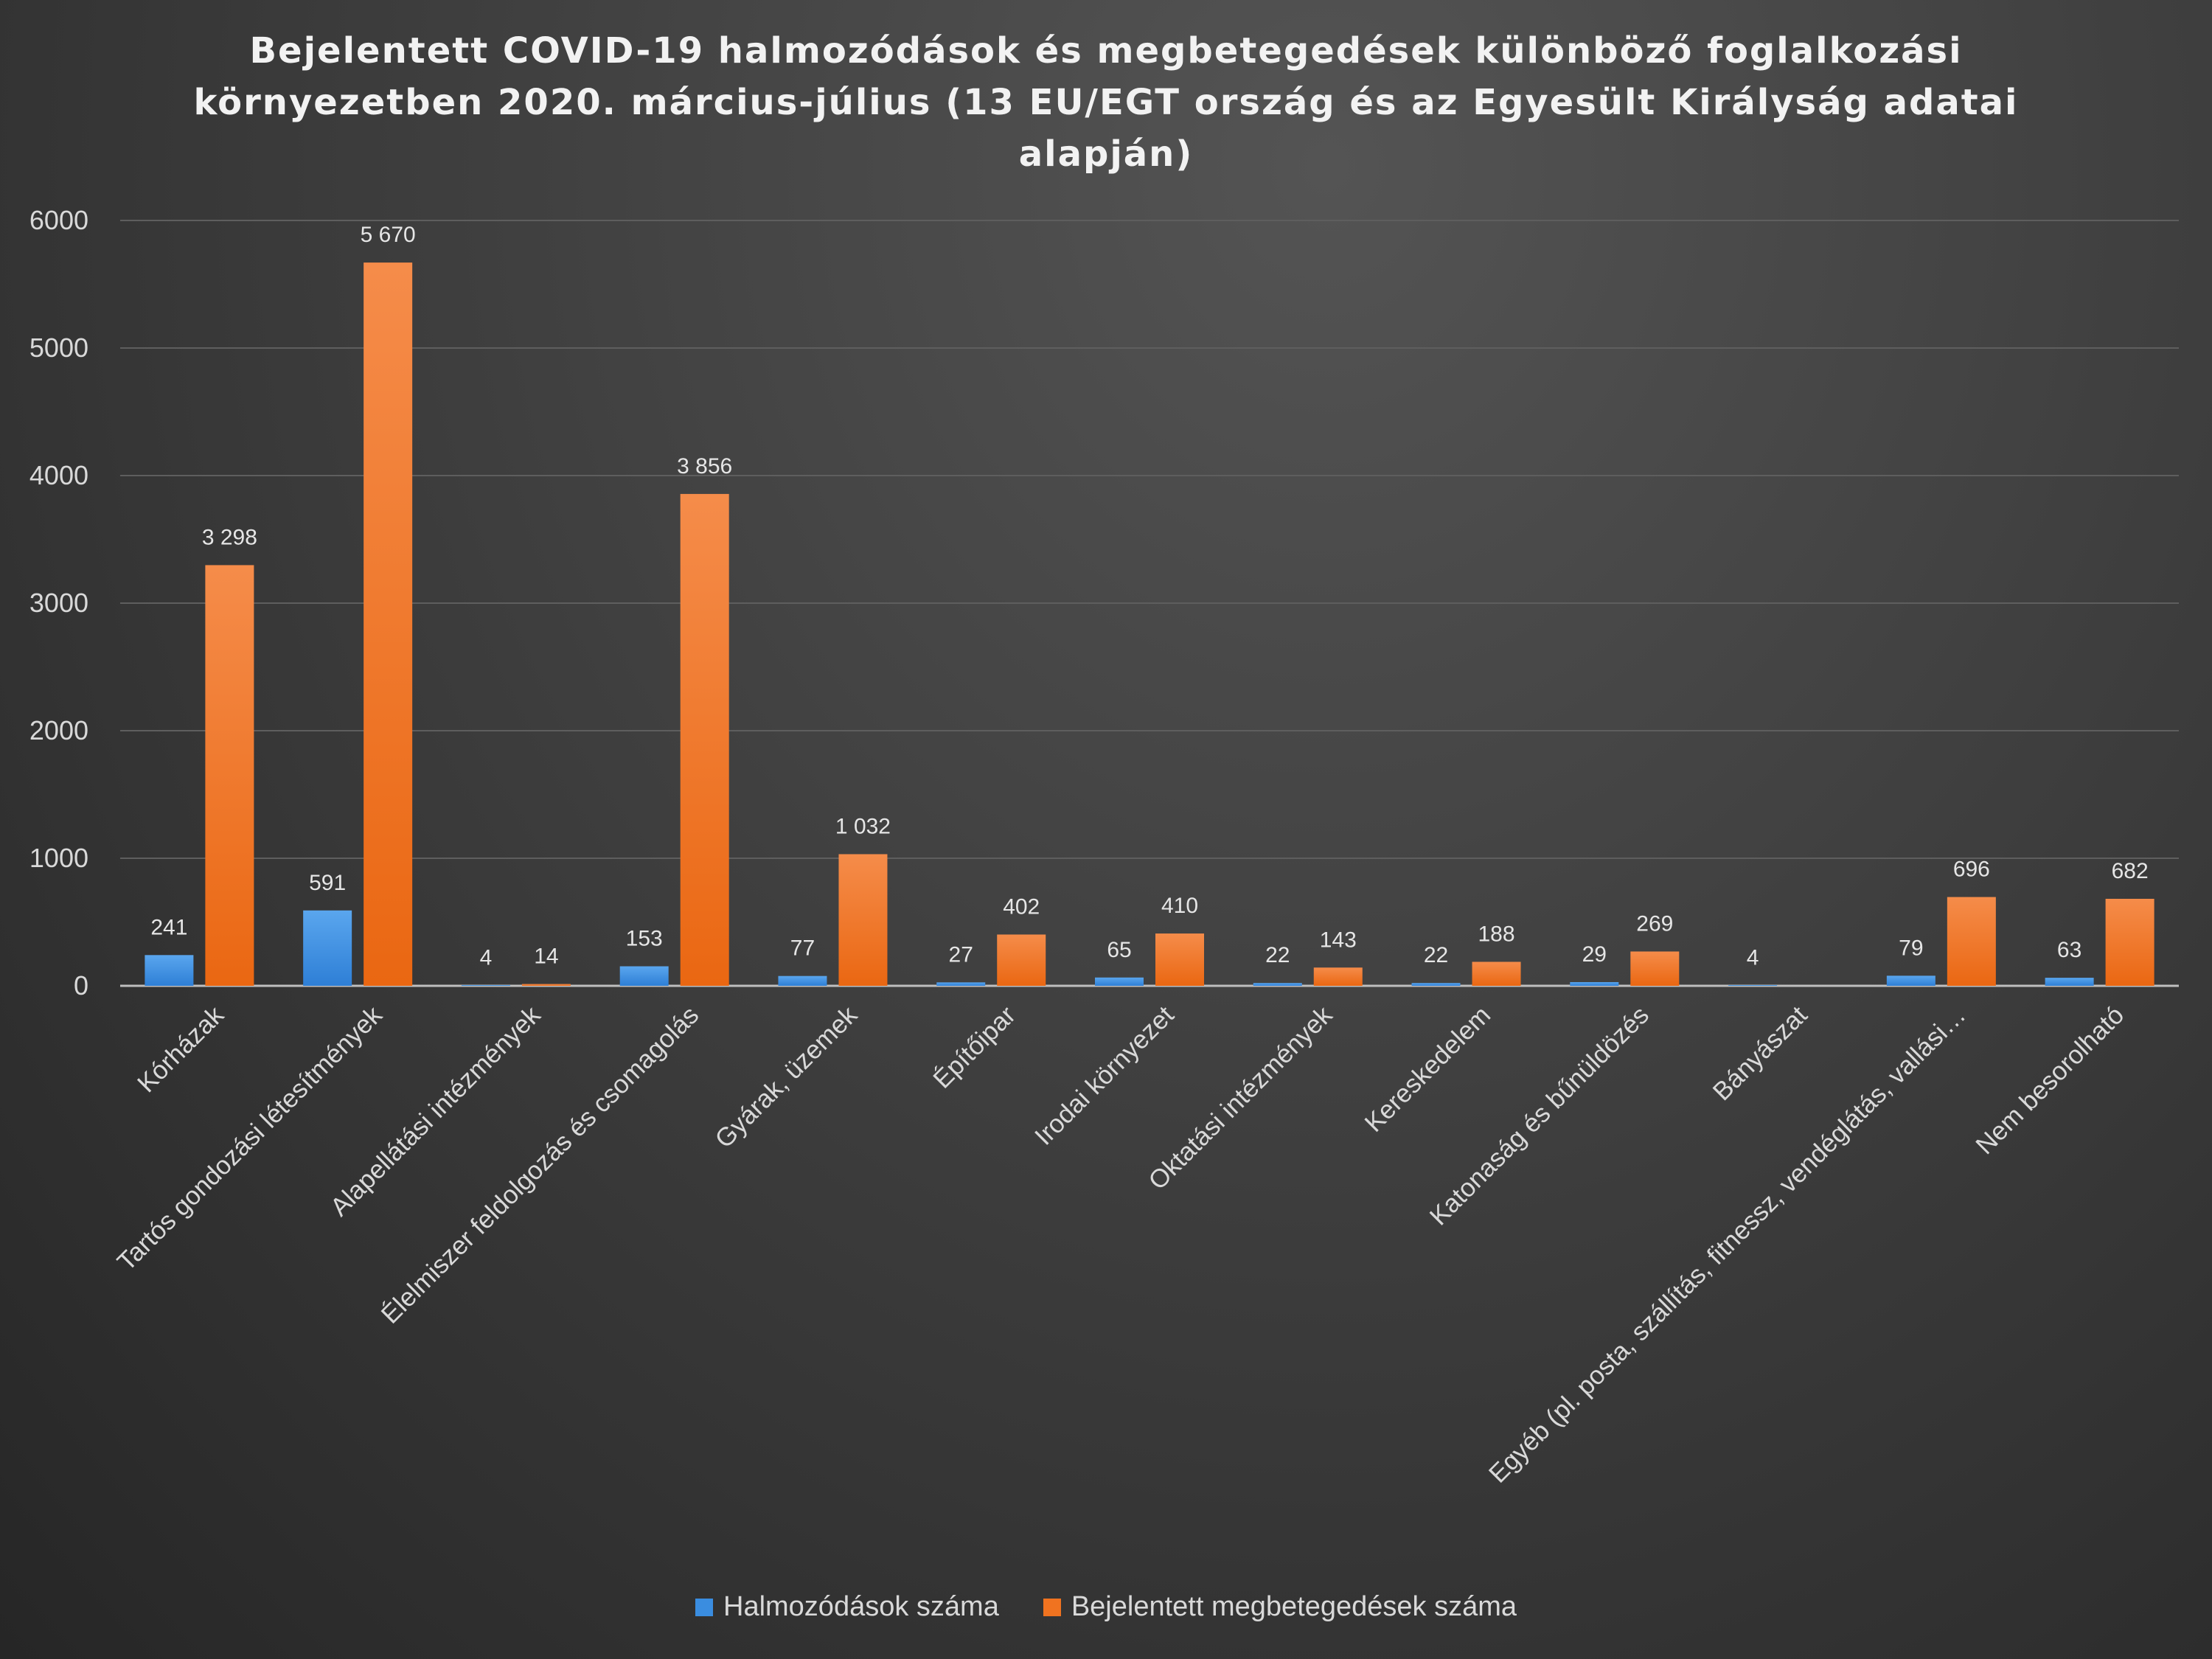 The height and width of the screenshot is (1659, 2212). I want to click on data-label-series-2-0: 3 298, so click(229, 537).